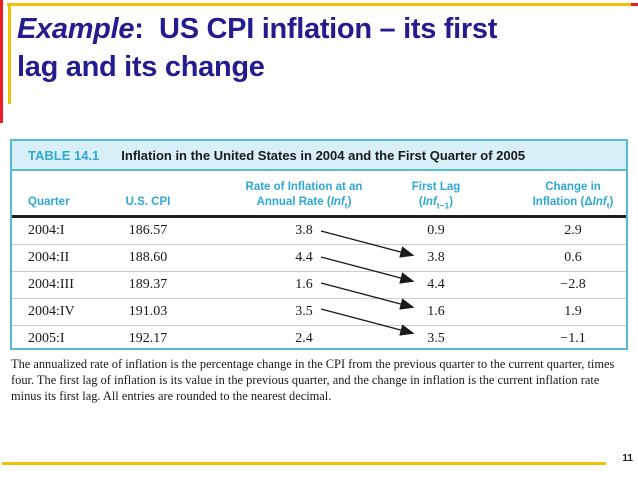  What do you see at coordinates (573, 230) in the screenshot?
I see `cell-change: 2.9` at bounding box center [573, 230].